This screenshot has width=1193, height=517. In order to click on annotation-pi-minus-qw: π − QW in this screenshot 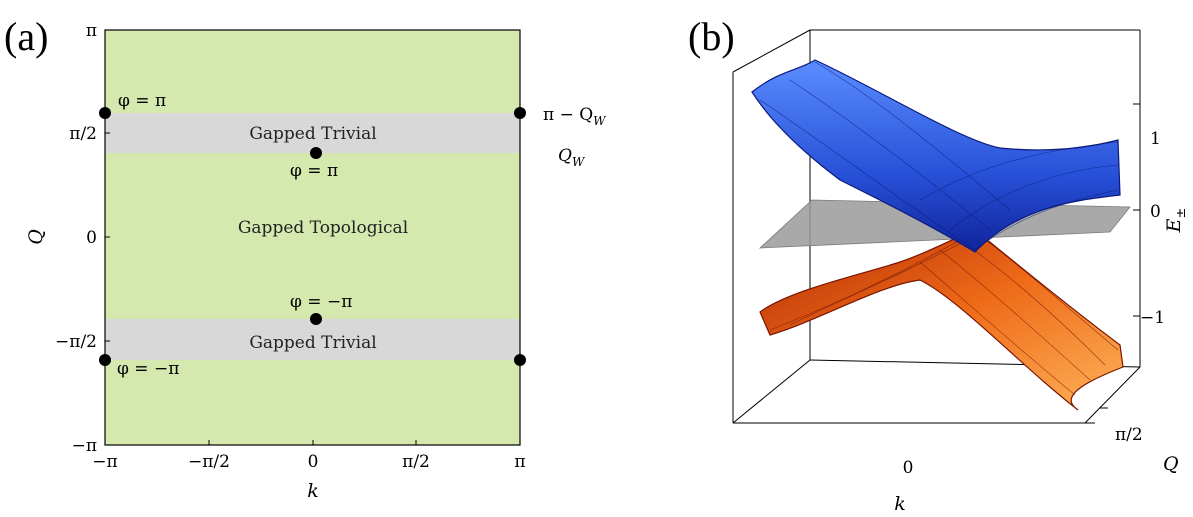, I will do `click(575, 116)`.